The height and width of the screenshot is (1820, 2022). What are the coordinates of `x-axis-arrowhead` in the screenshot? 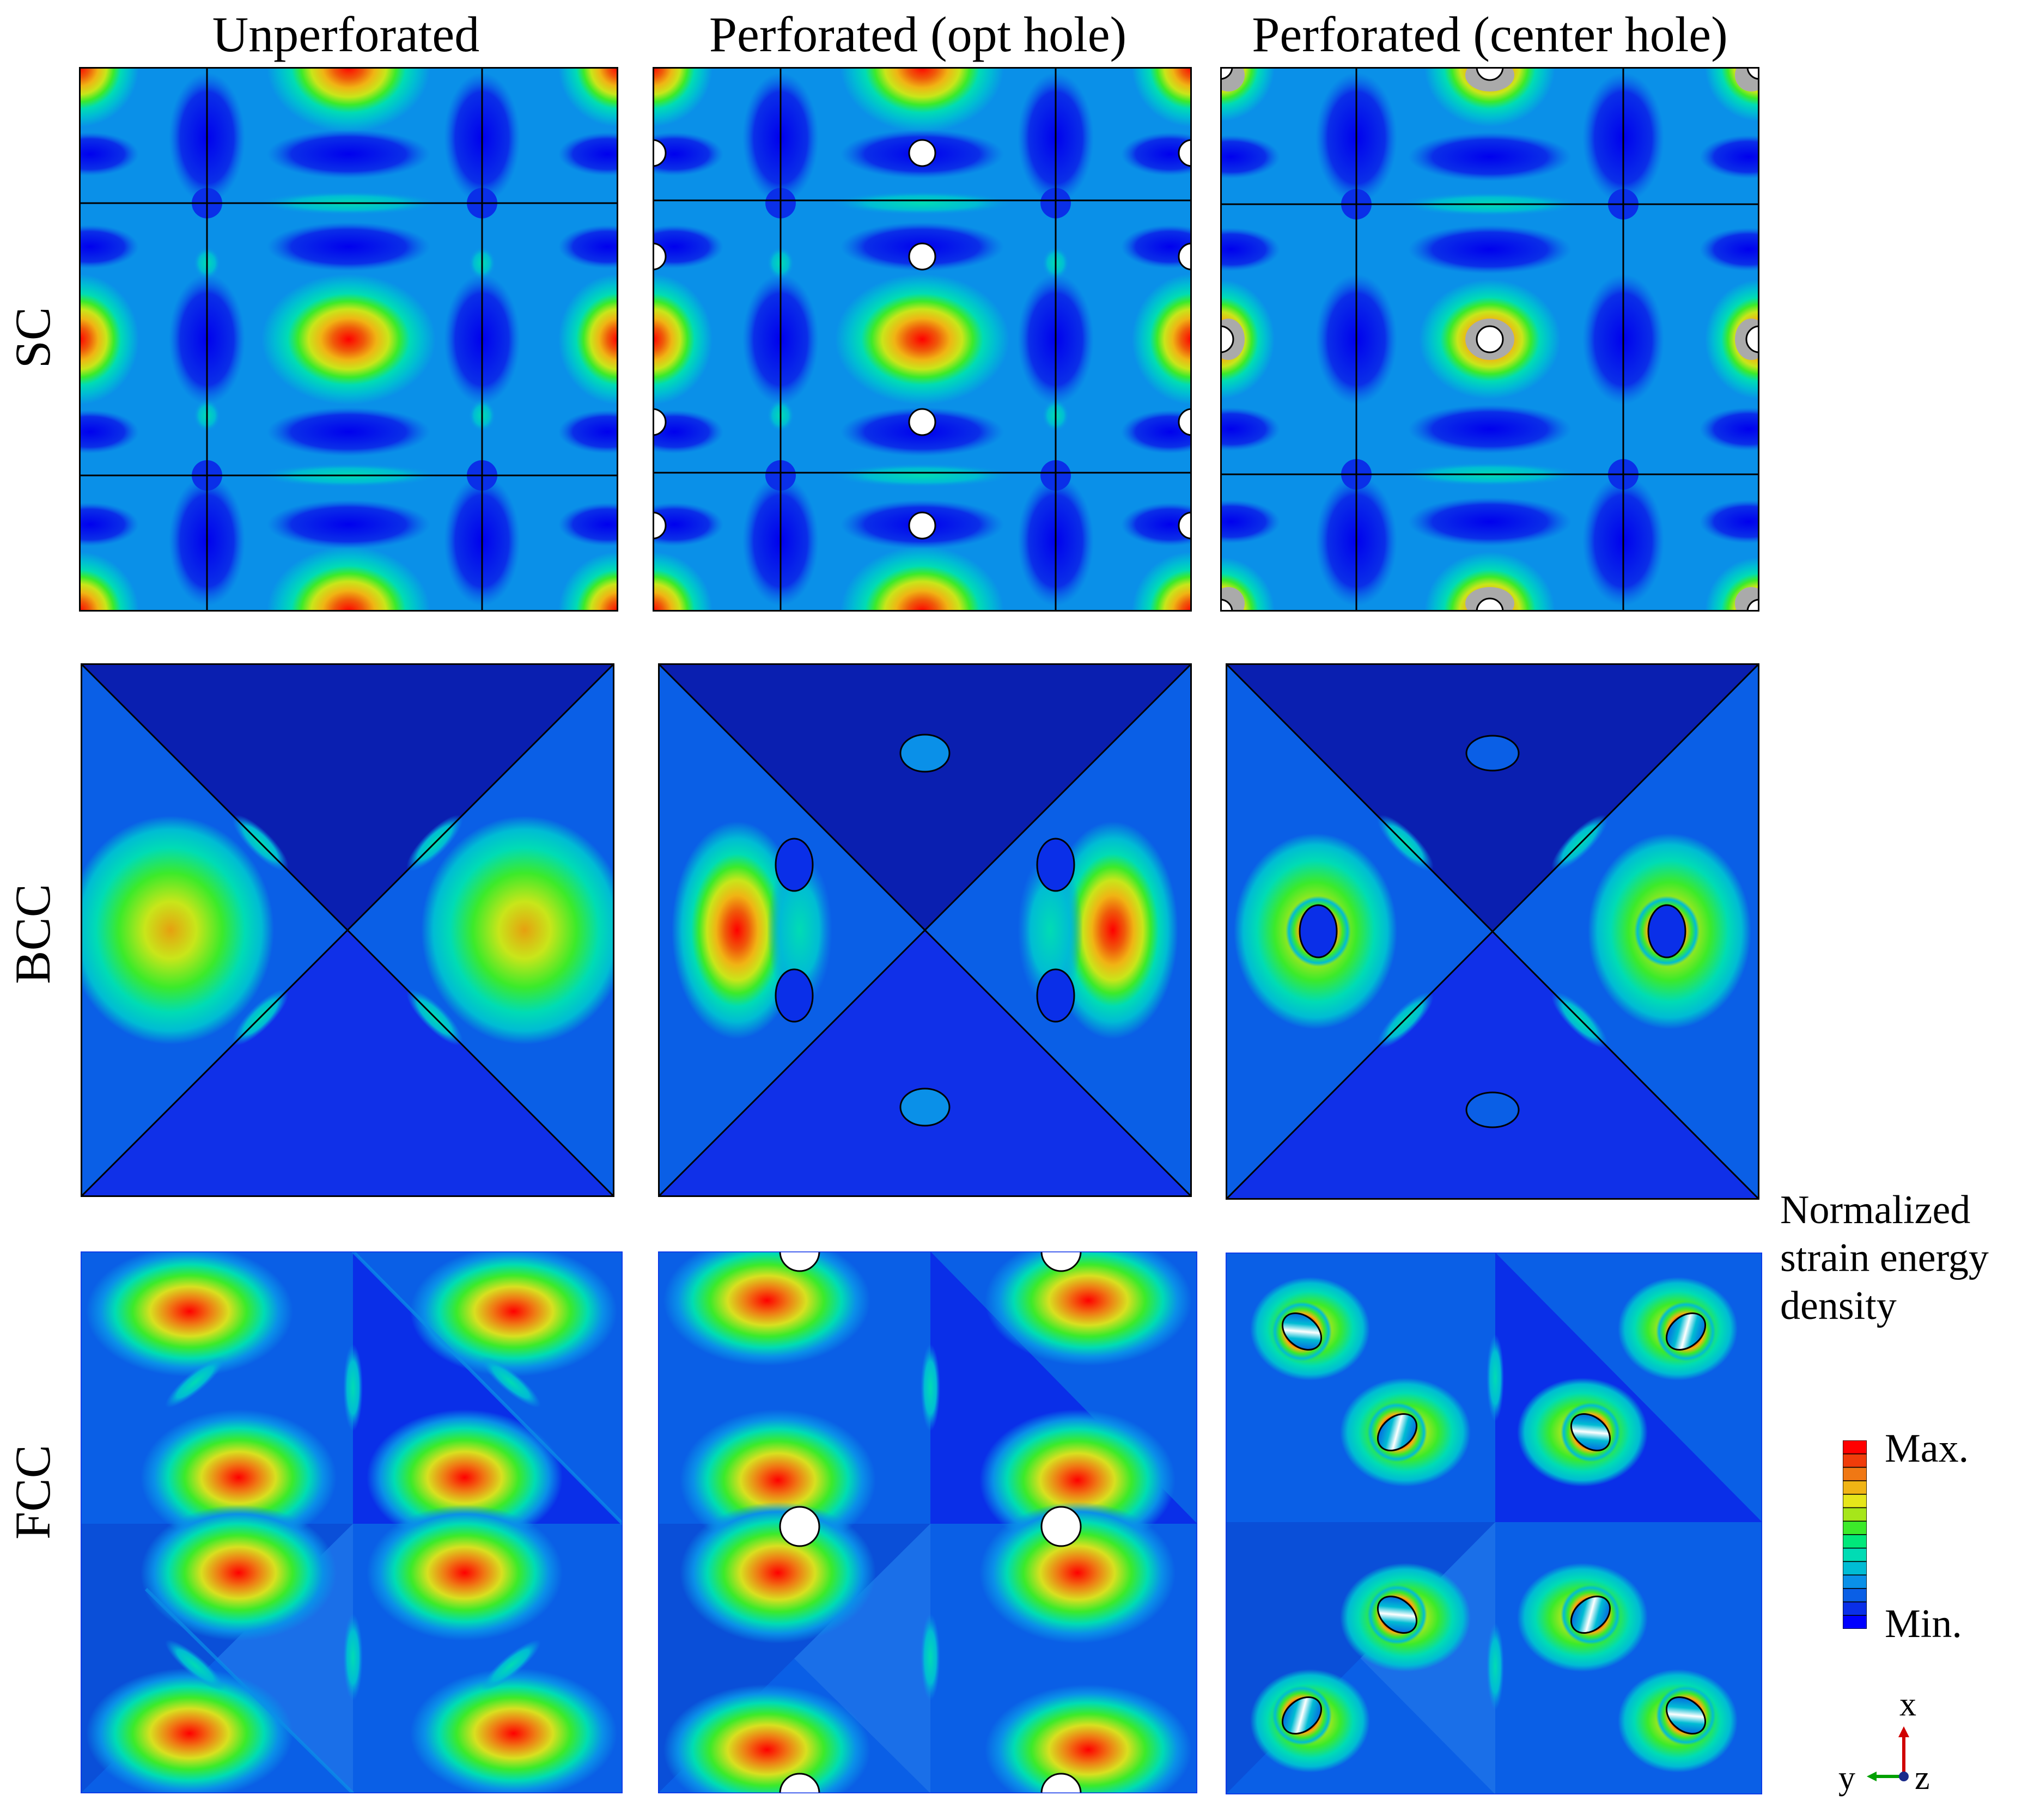 It's located at (1903, 1731).